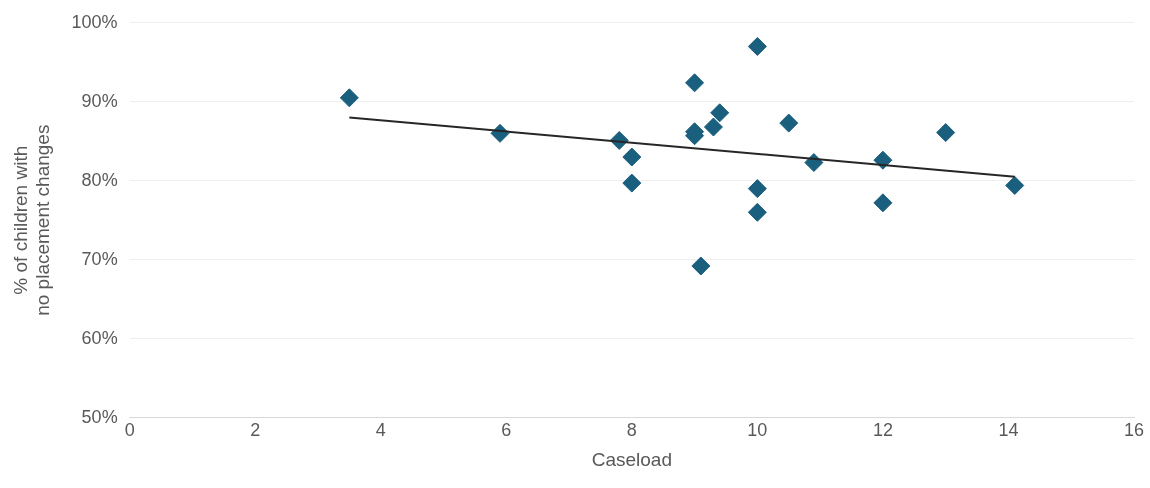  I want to click on y-tick-label: 80%, so click(99, 179).